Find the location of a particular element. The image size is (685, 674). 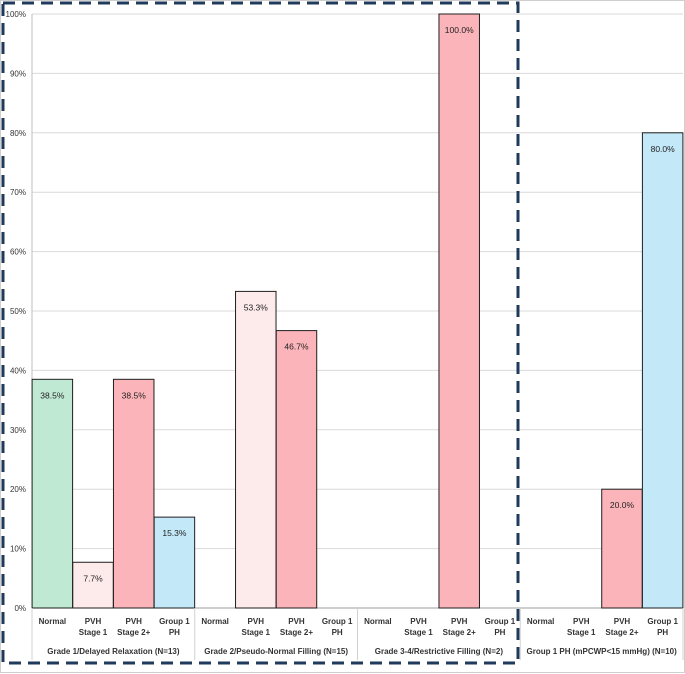

y-tick-label: 50% is located at coordinates (18, 311).